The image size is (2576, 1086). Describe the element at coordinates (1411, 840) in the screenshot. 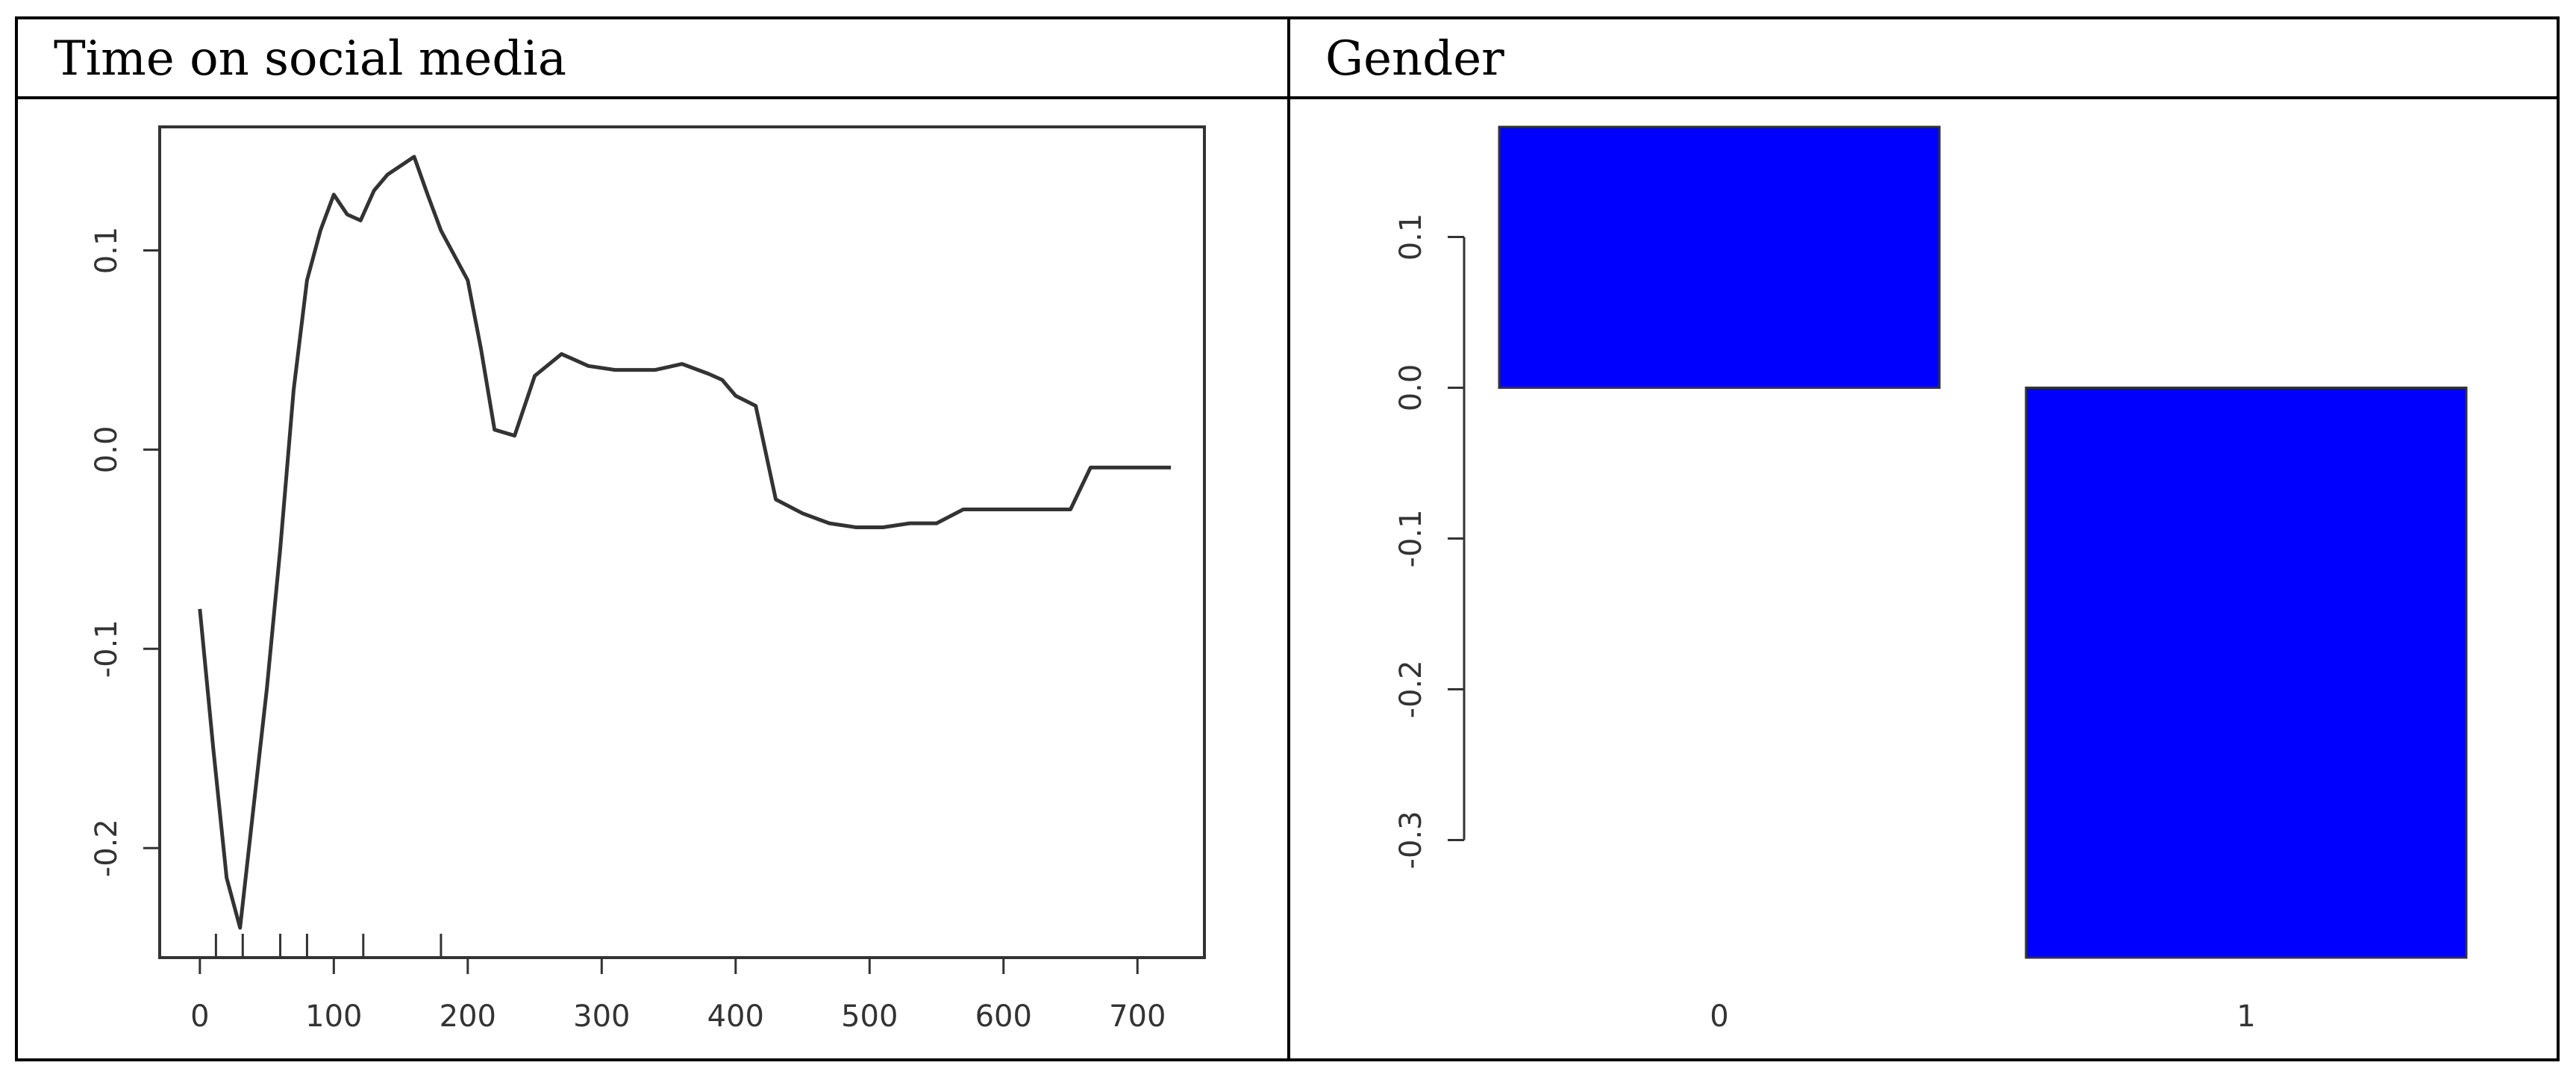

I see `y-tick-label: -0.3` at that location.